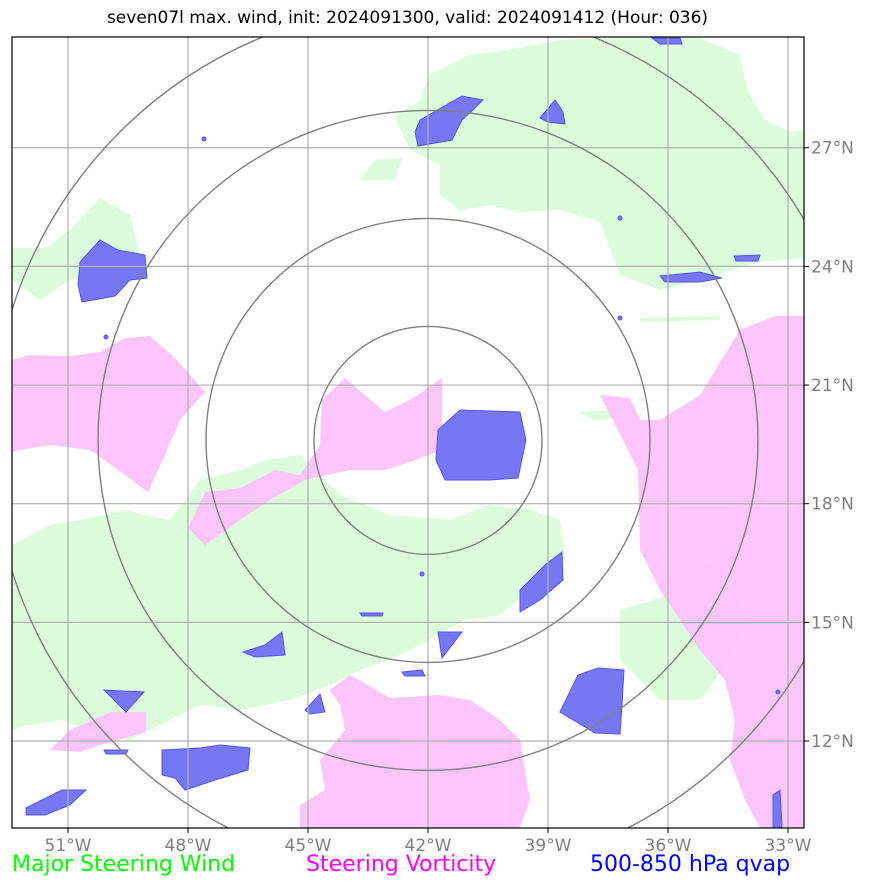 This screenshot has height=891, width=873. What do you see at coordinates (832, 505) in the screenshot?
I see `lat-tick-label: 18°N` at bounding box center [832, 505].